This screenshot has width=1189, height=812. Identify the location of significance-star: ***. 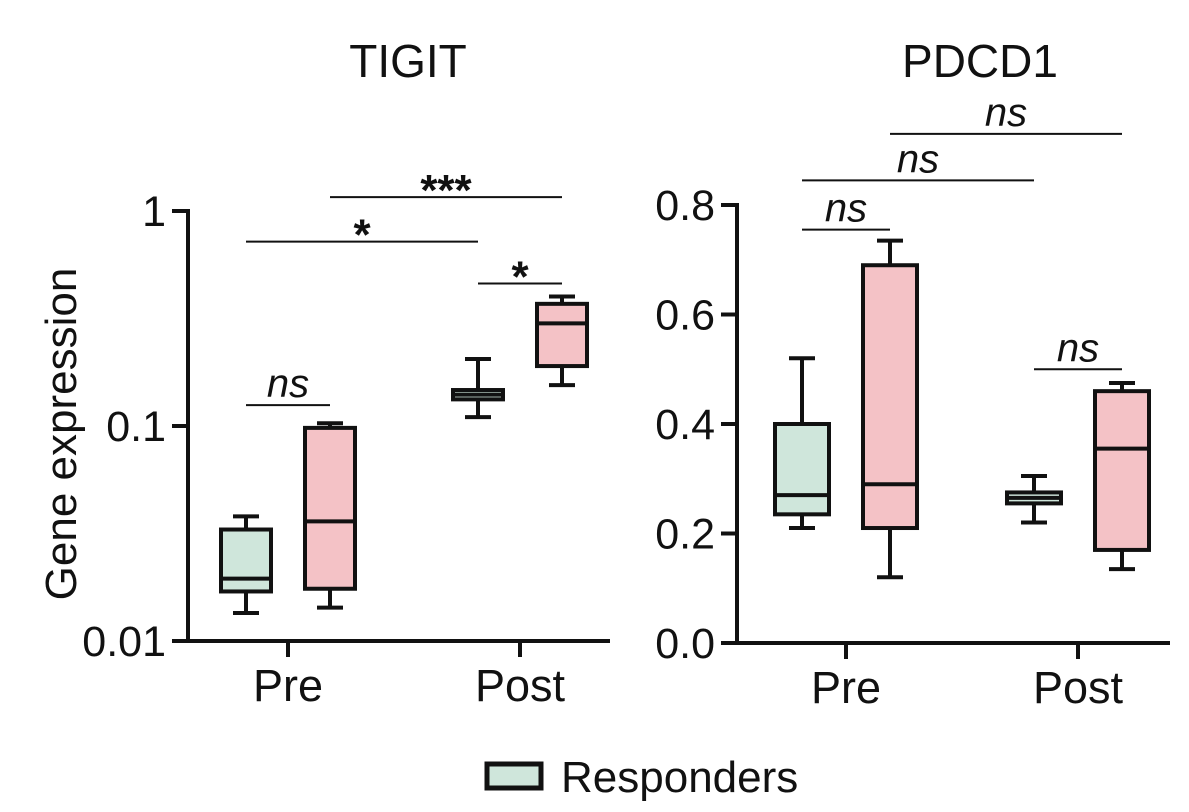
(446, 190).